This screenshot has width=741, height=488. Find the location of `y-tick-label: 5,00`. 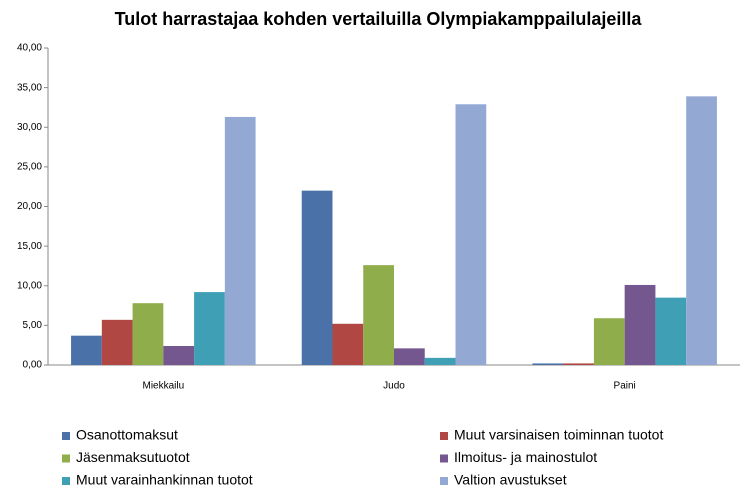

y-tick-label: 5,00 is located at coordinates (33, 325).